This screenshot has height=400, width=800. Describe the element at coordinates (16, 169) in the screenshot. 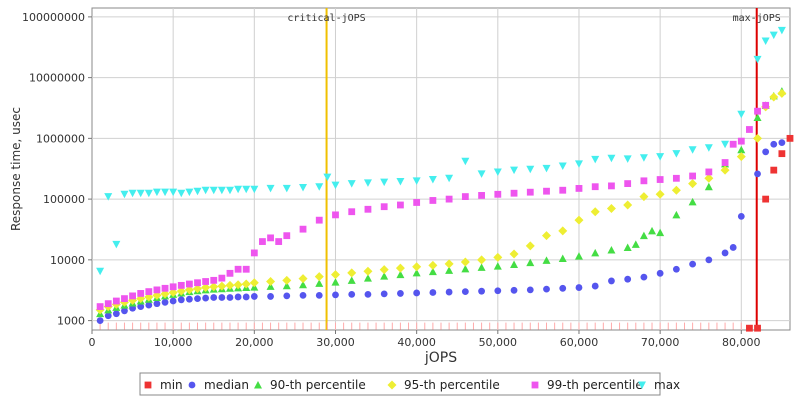

I see `y-axis-title: Response time, usec` at that location.